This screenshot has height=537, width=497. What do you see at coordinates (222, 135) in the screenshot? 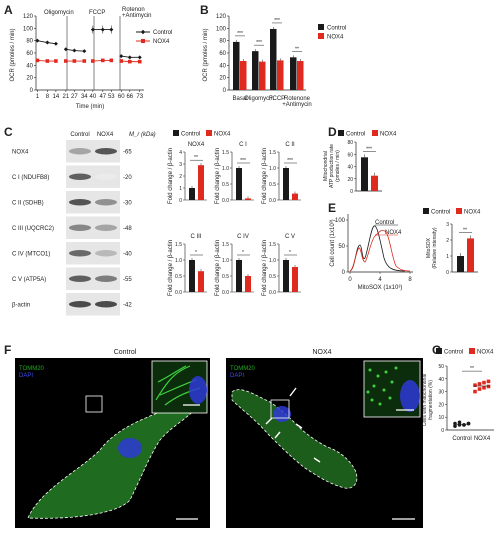
I see `legend-c-nox4: NOX4` at bounding box center [222, 135].